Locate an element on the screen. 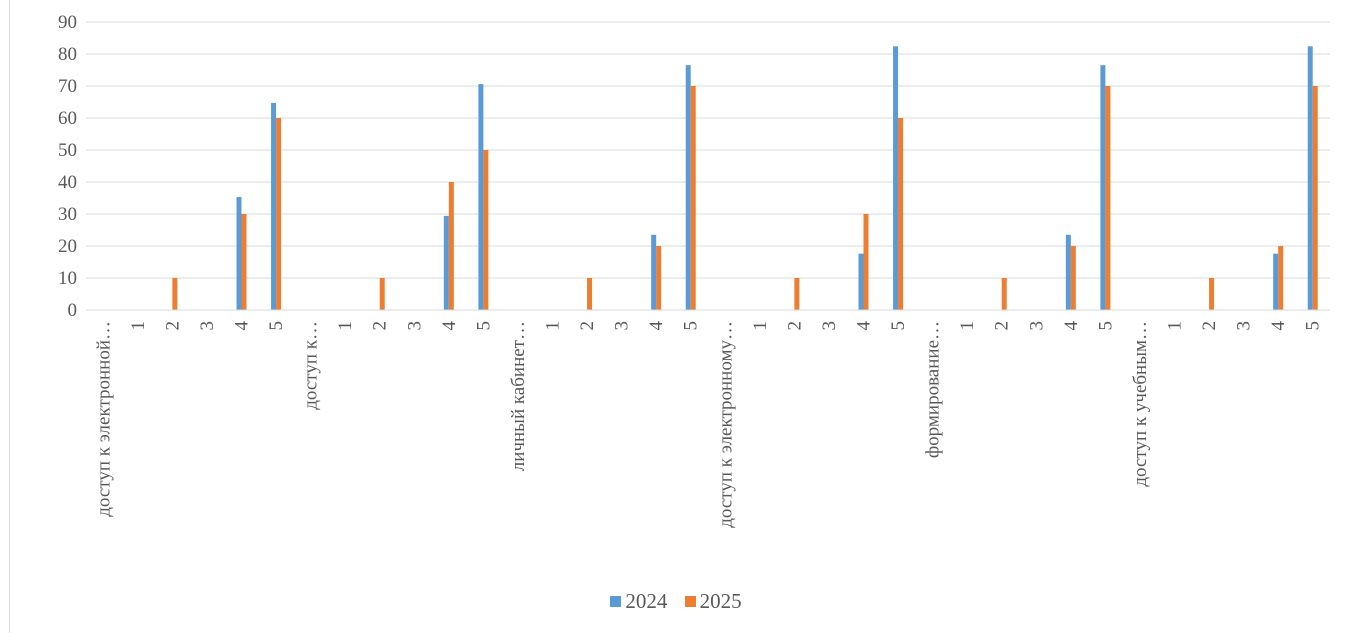 The image size is (1352, 633). y-tick-label: 0 is located at coordinates (73, 310).